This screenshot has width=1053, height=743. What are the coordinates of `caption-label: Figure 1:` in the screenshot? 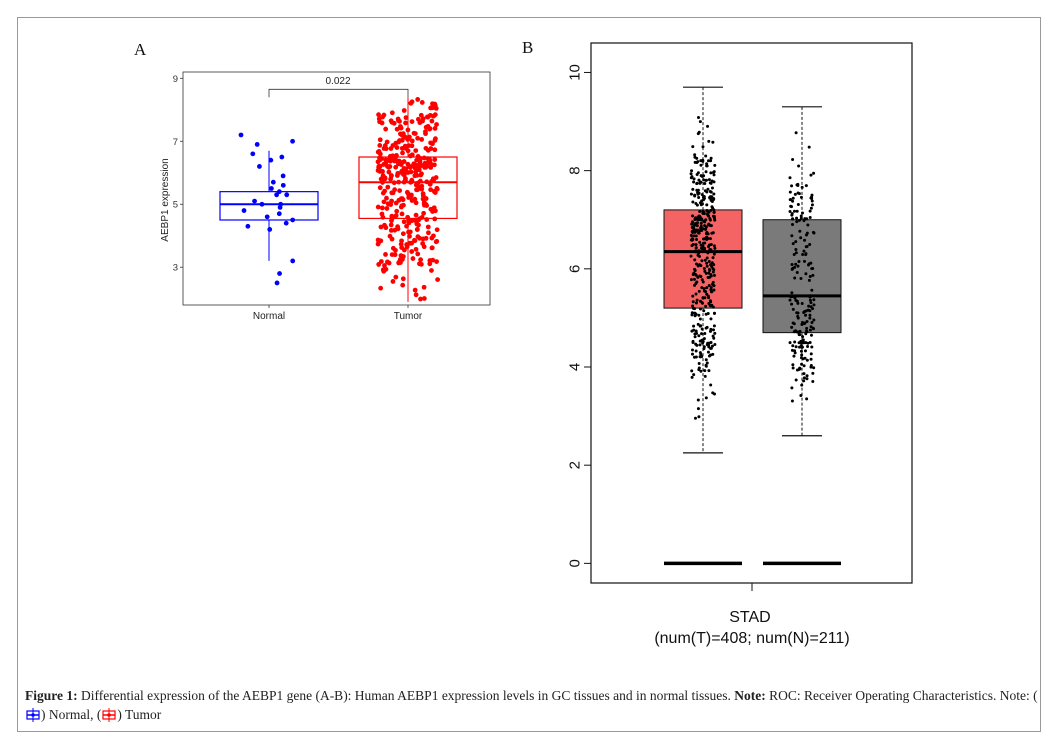 It's located at (51, 695).